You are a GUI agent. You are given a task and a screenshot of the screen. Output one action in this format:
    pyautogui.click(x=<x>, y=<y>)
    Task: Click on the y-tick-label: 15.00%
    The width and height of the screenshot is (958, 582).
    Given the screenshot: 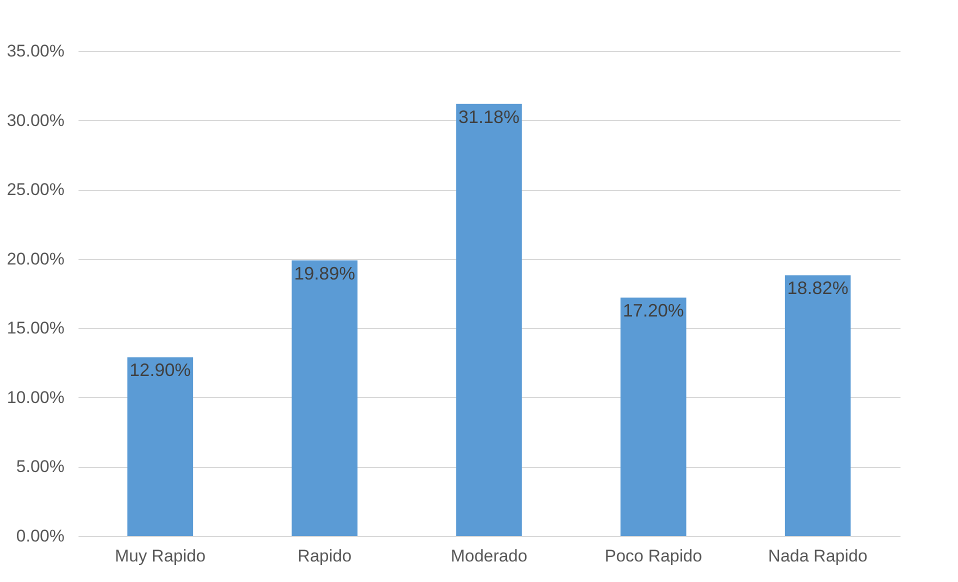 What is the action you would take?
    pyautogui.click(x=35, y=328)
    